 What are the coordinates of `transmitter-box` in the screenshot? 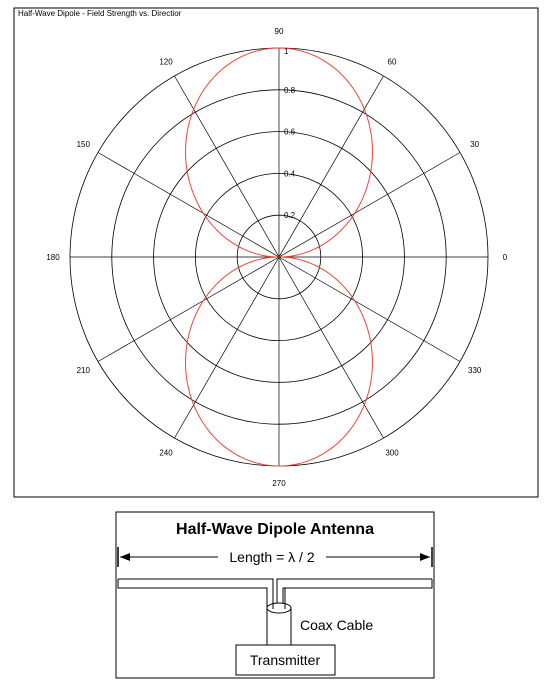 It's located at (285, 660).